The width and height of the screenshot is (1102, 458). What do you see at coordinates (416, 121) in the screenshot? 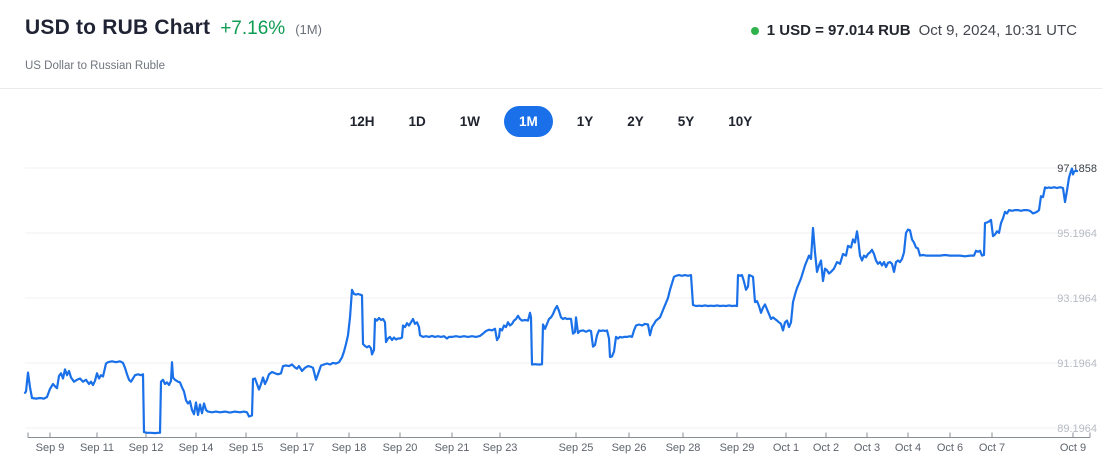
I see `tab-1d: 1D` at bounding box center [416, 121].